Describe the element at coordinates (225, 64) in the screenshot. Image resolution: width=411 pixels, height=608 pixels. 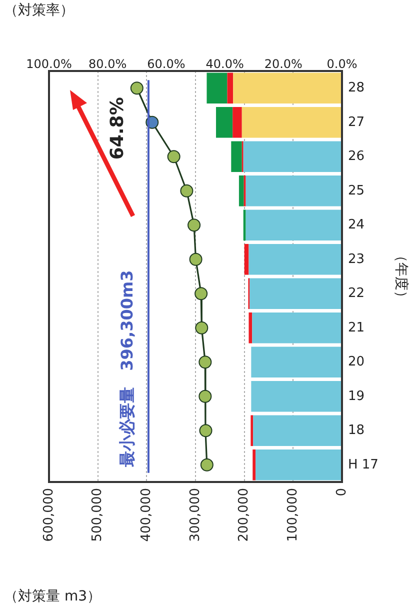
I see `x2-tick-label: 40.0%` at that location.